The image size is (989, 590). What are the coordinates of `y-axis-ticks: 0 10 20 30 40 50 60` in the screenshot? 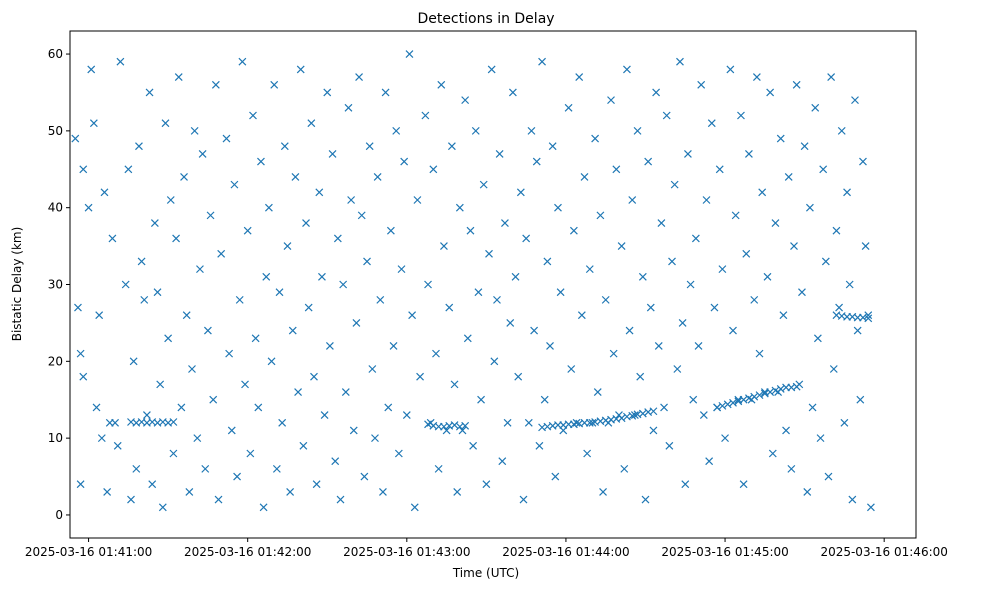 It's located at (59, 284).